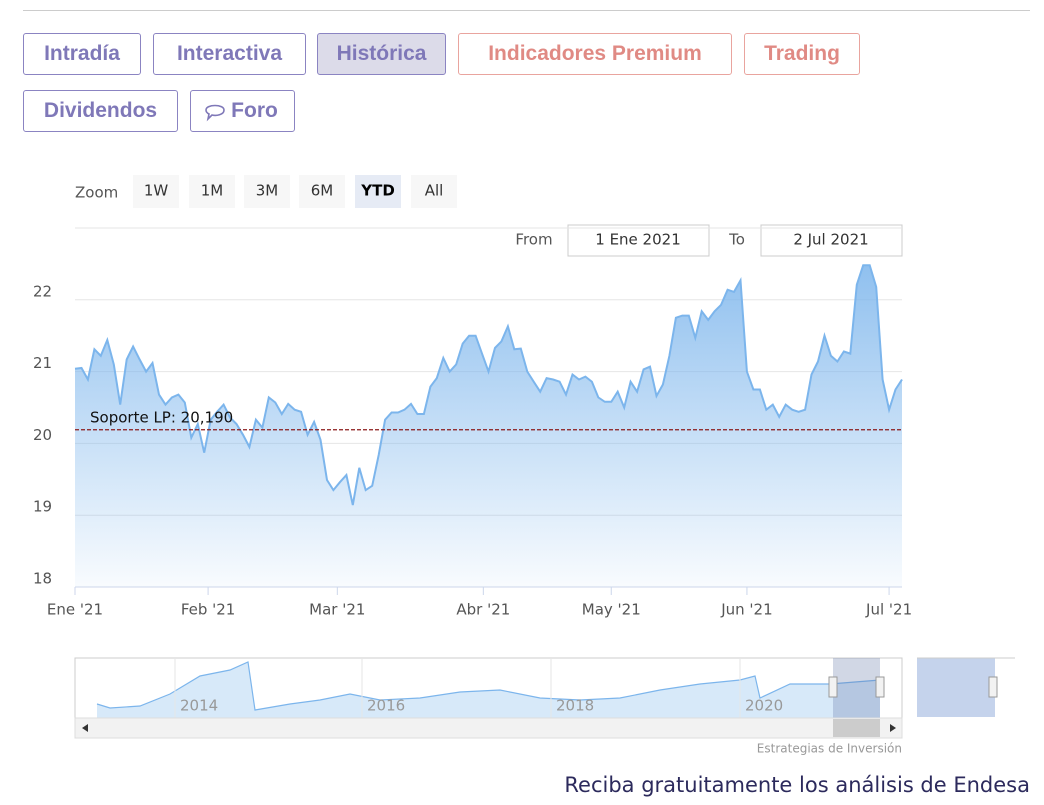  What do you see at coordinates (856, 728) in the screenshot?
I see `scrollbar-thumb` at bounding box center [856, 728].